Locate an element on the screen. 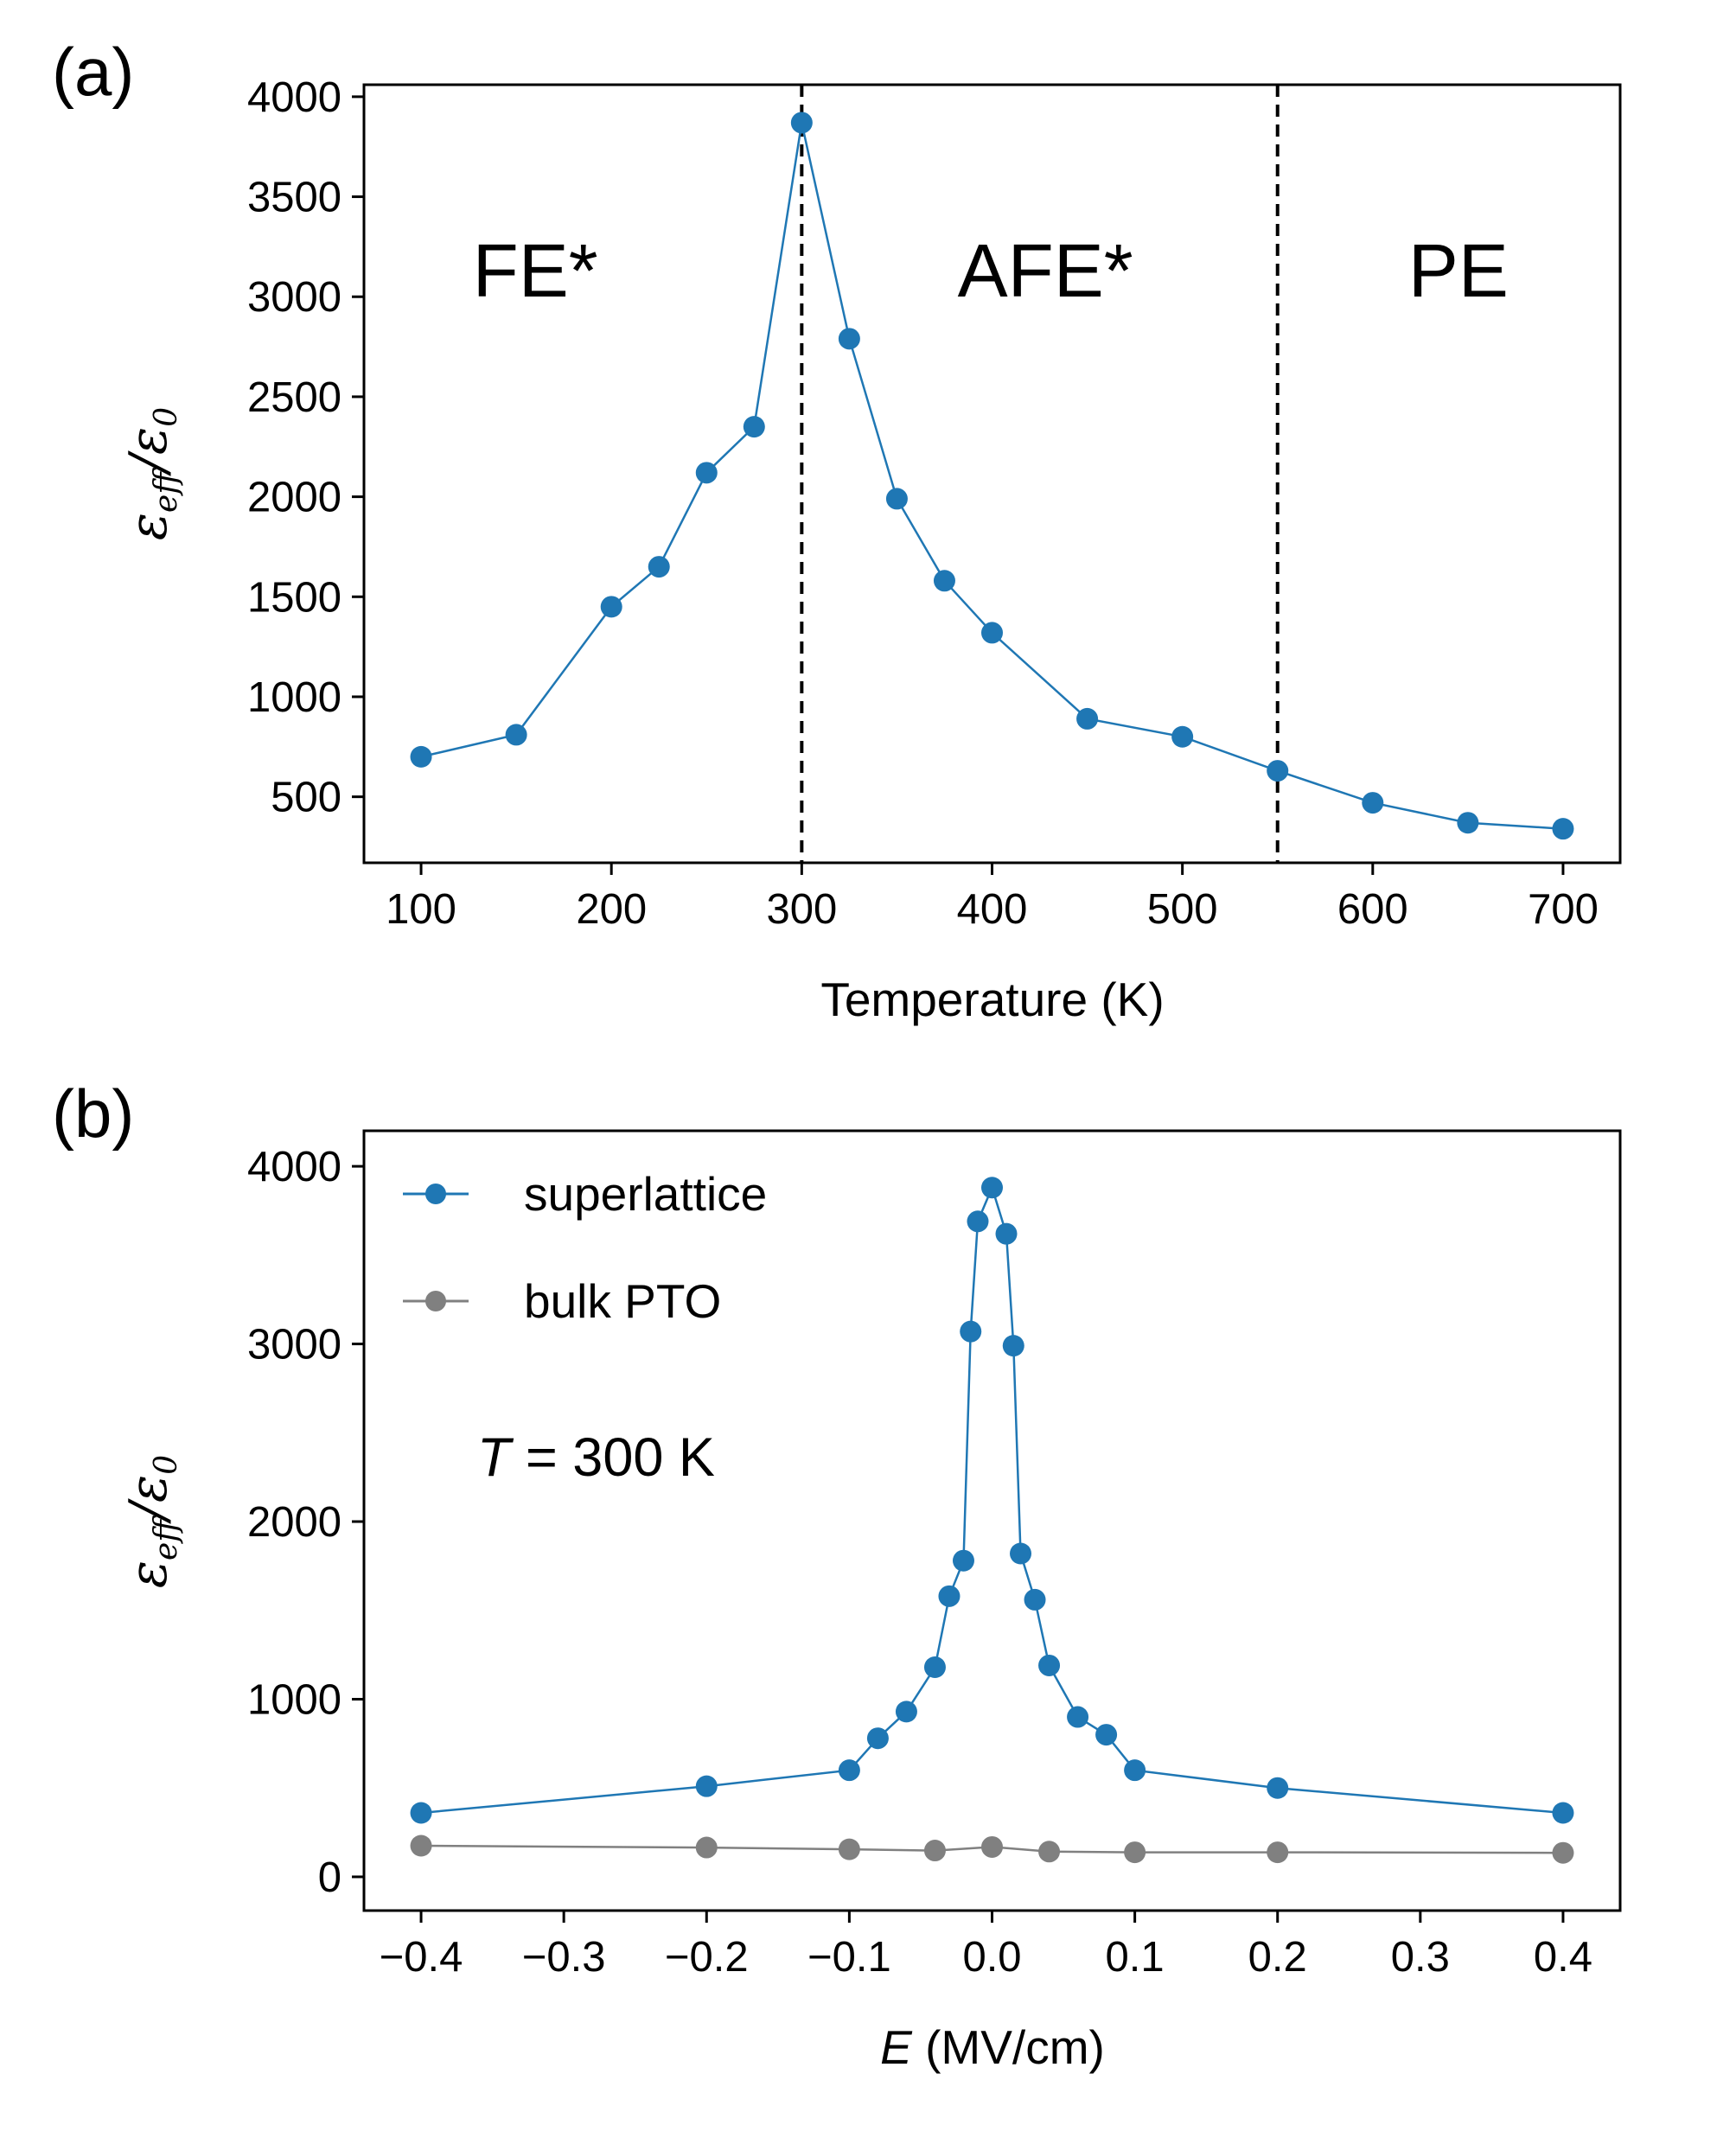  panel-a-x-ticks: 100 200 300 400 500 600 700 is located at coordinates (992, 898).